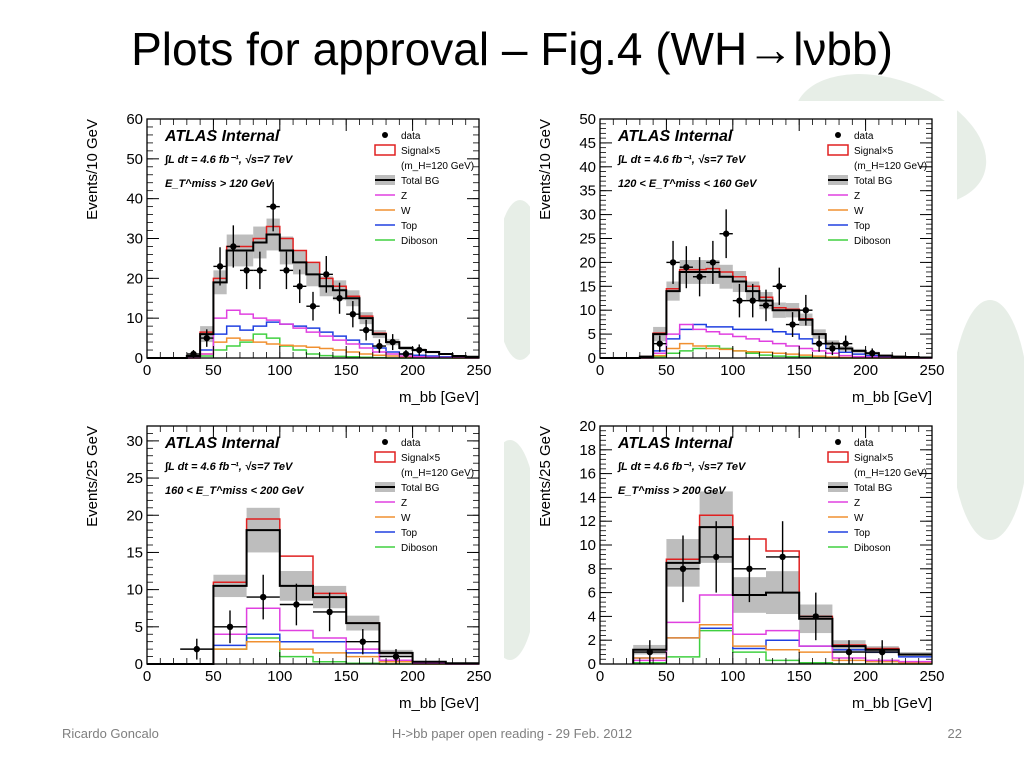  What do you see at coordinates (874, 458) in the screenshot?
I see `legend-label: Signal×5` at bounding box center [874, 458].